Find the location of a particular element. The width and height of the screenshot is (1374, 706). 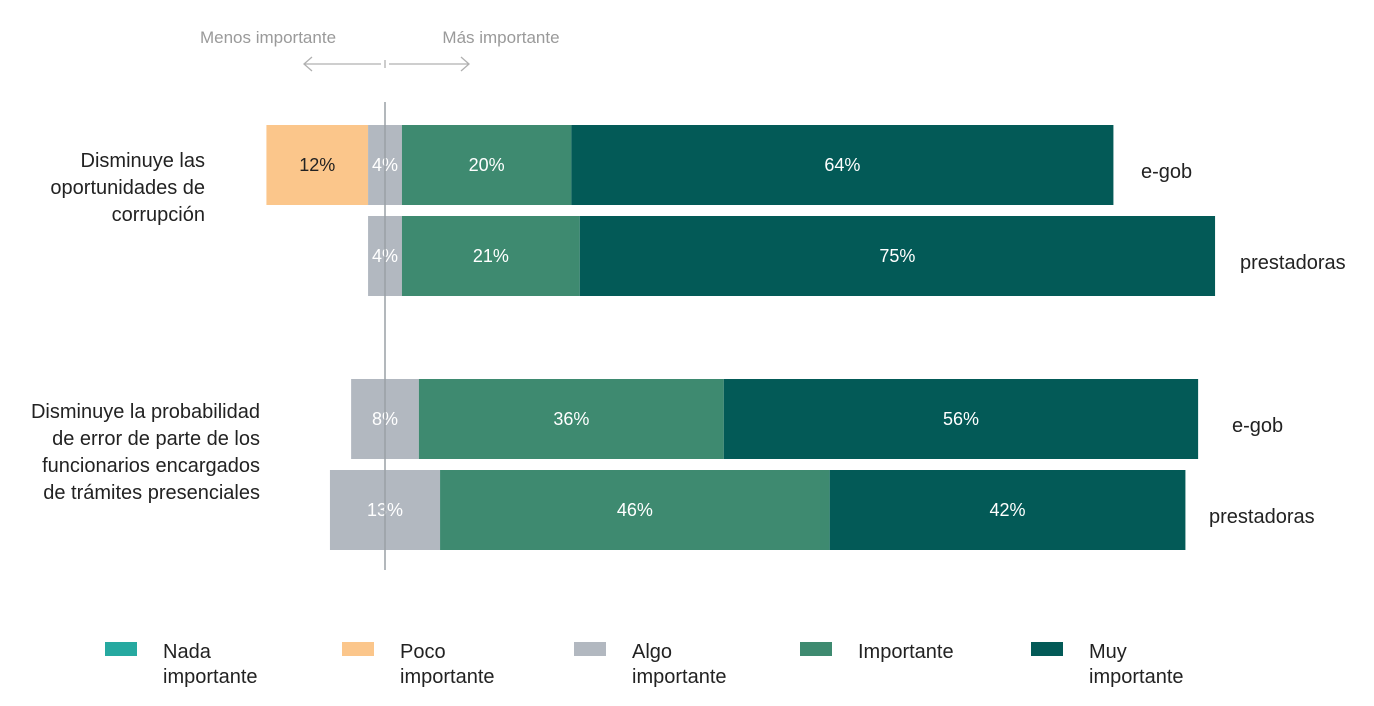

legend-swatch-poco-importante is located at coordinates (358, 649).